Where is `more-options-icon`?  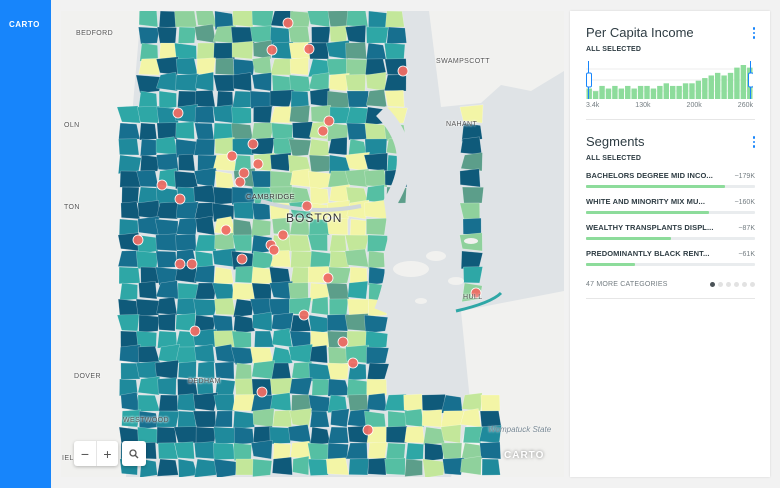
more-options-icon is located at coordinates (754, 142).